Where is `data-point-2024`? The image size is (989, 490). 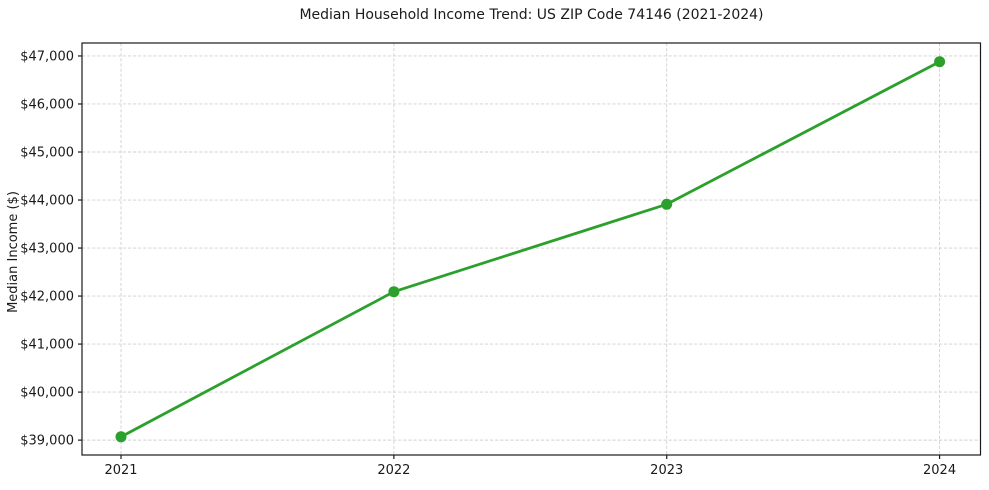
data-point-2024 is located at coordinates (940, 62).